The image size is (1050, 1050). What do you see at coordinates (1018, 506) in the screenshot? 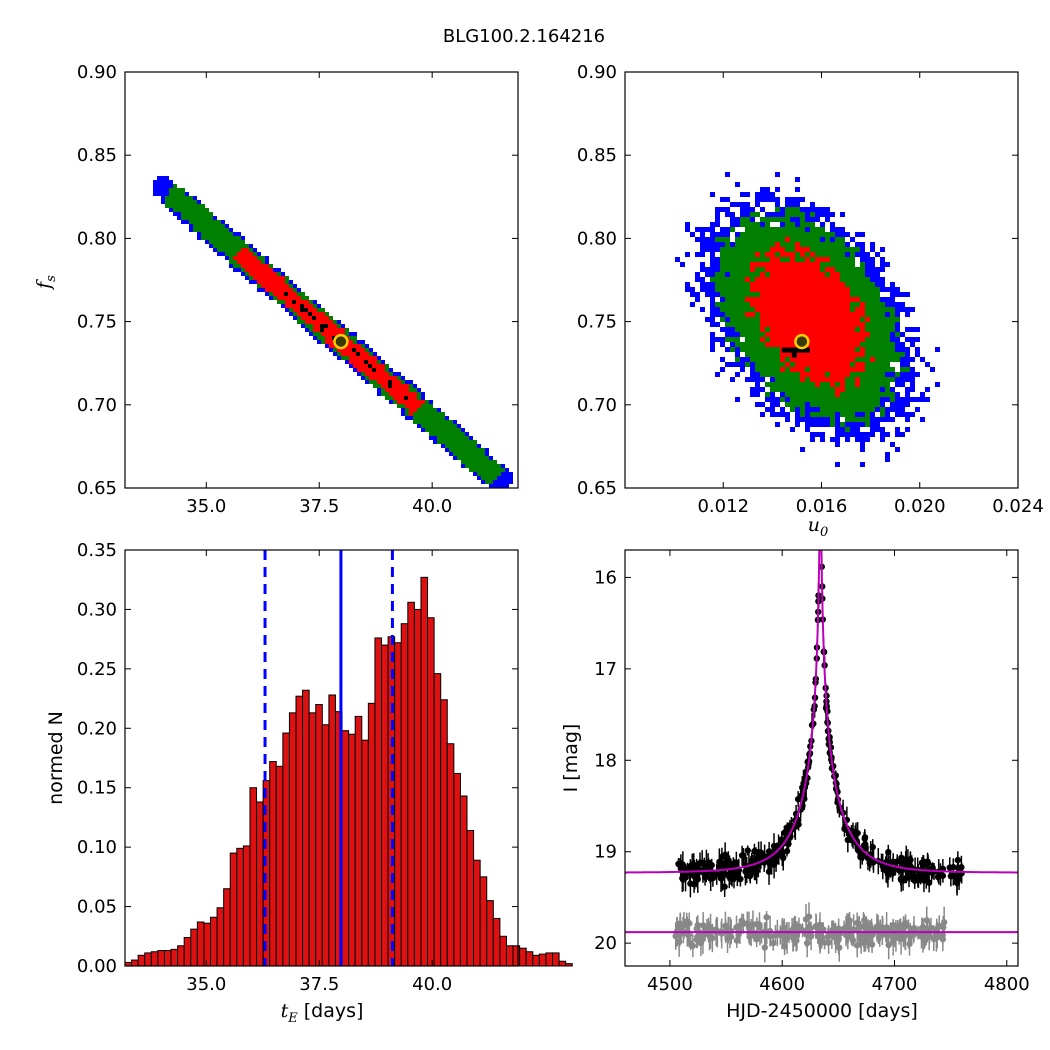
I see `x-tick-label: 0.024` at bounding box center [1018, 506].